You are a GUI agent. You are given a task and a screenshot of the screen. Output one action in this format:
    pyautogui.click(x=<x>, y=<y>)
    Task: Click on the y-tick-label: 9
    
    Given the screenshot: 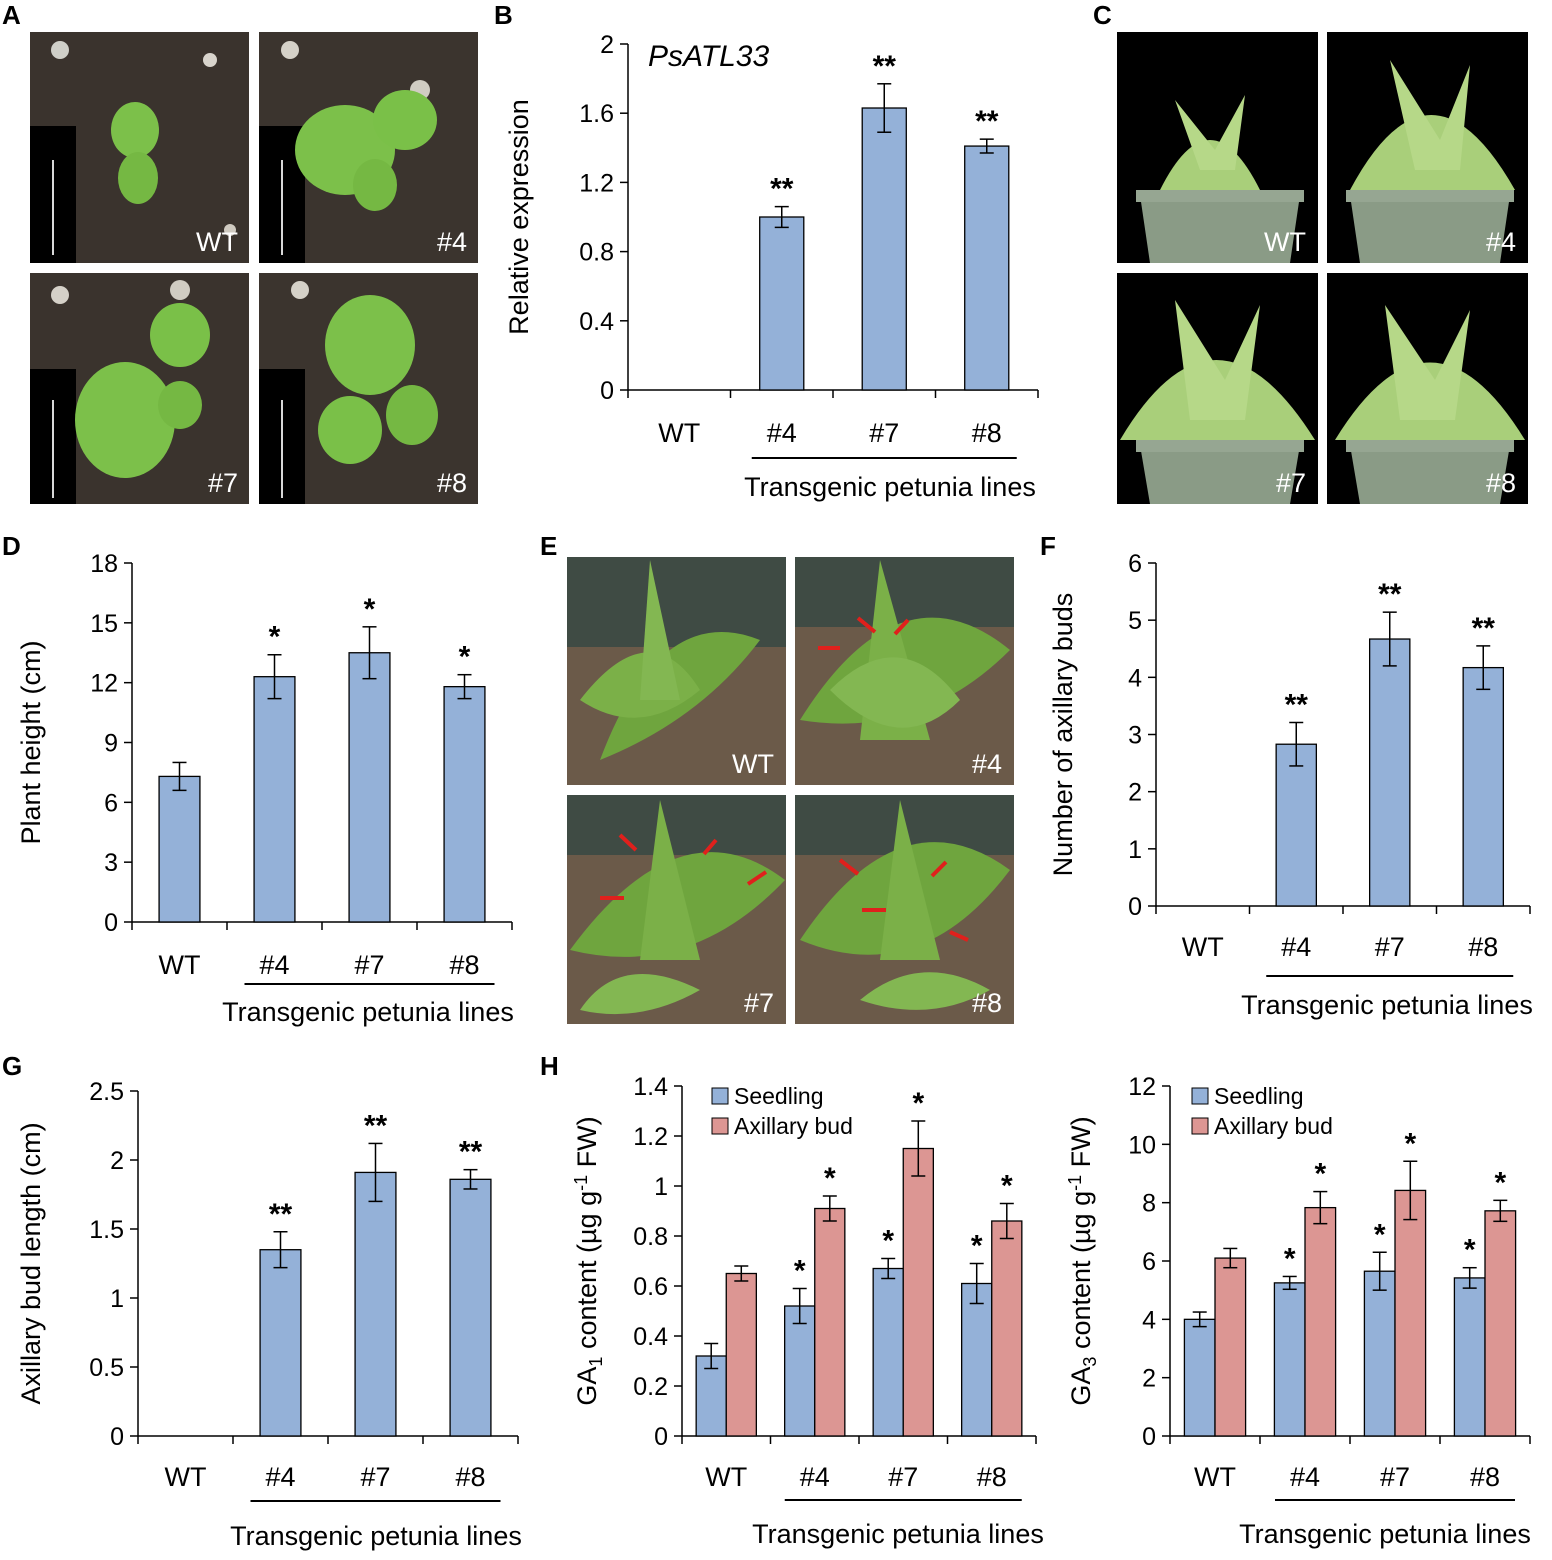 What is the action you would take?
    pyautogui.click(x=111, y=744)
    